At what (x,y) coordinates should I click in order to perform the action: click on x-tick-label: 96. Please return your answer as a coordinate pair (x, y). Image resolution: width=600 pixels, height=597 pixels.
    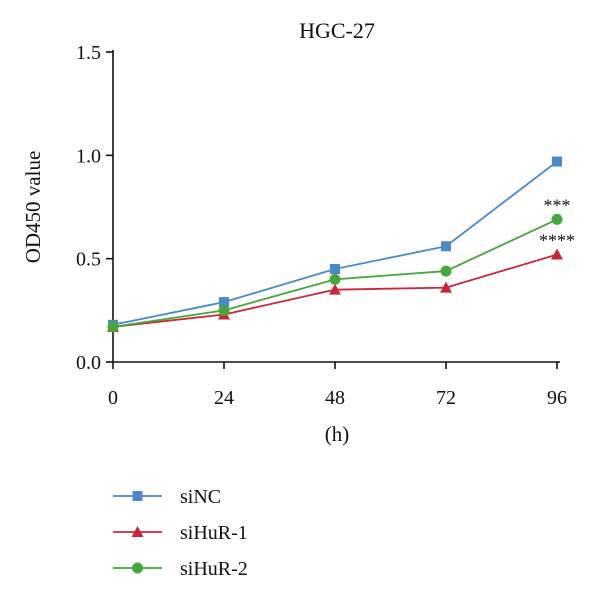
    Looking at the image, I should click on (557, 398).